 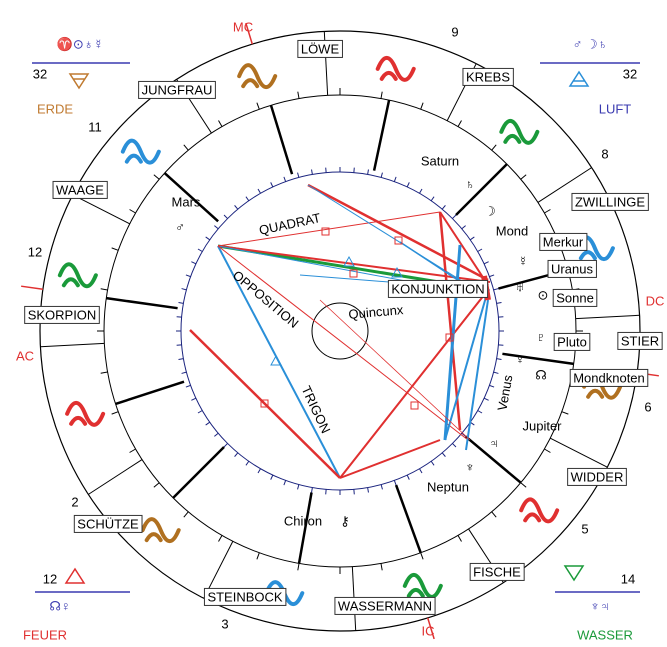 I want to click on element-name: WASSER, so click(x=605, y=634).